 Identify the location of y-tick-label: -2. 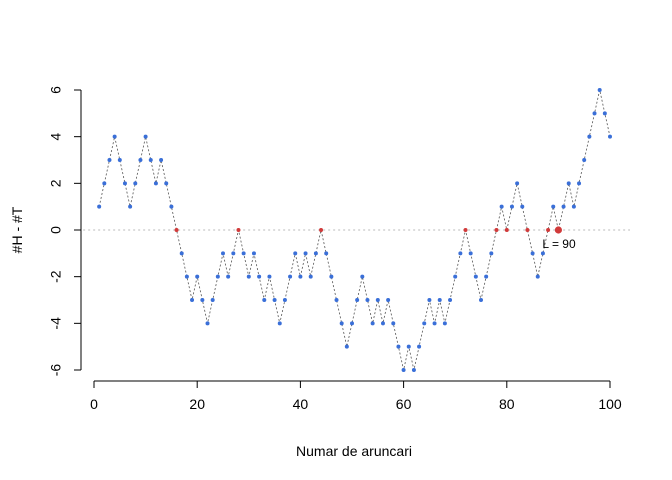
(56, 276).